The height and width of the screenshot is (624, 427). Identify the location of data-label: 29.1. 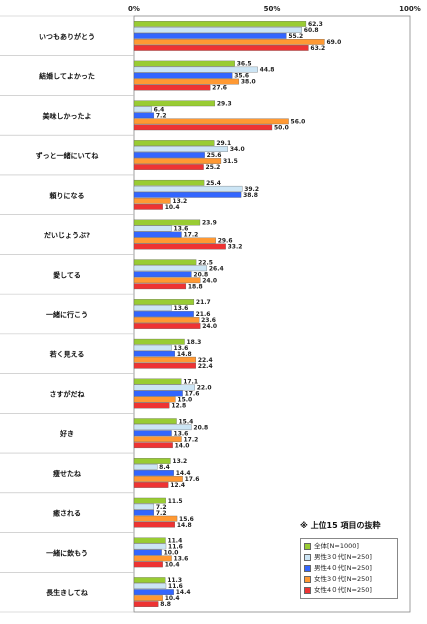
(223, 143).